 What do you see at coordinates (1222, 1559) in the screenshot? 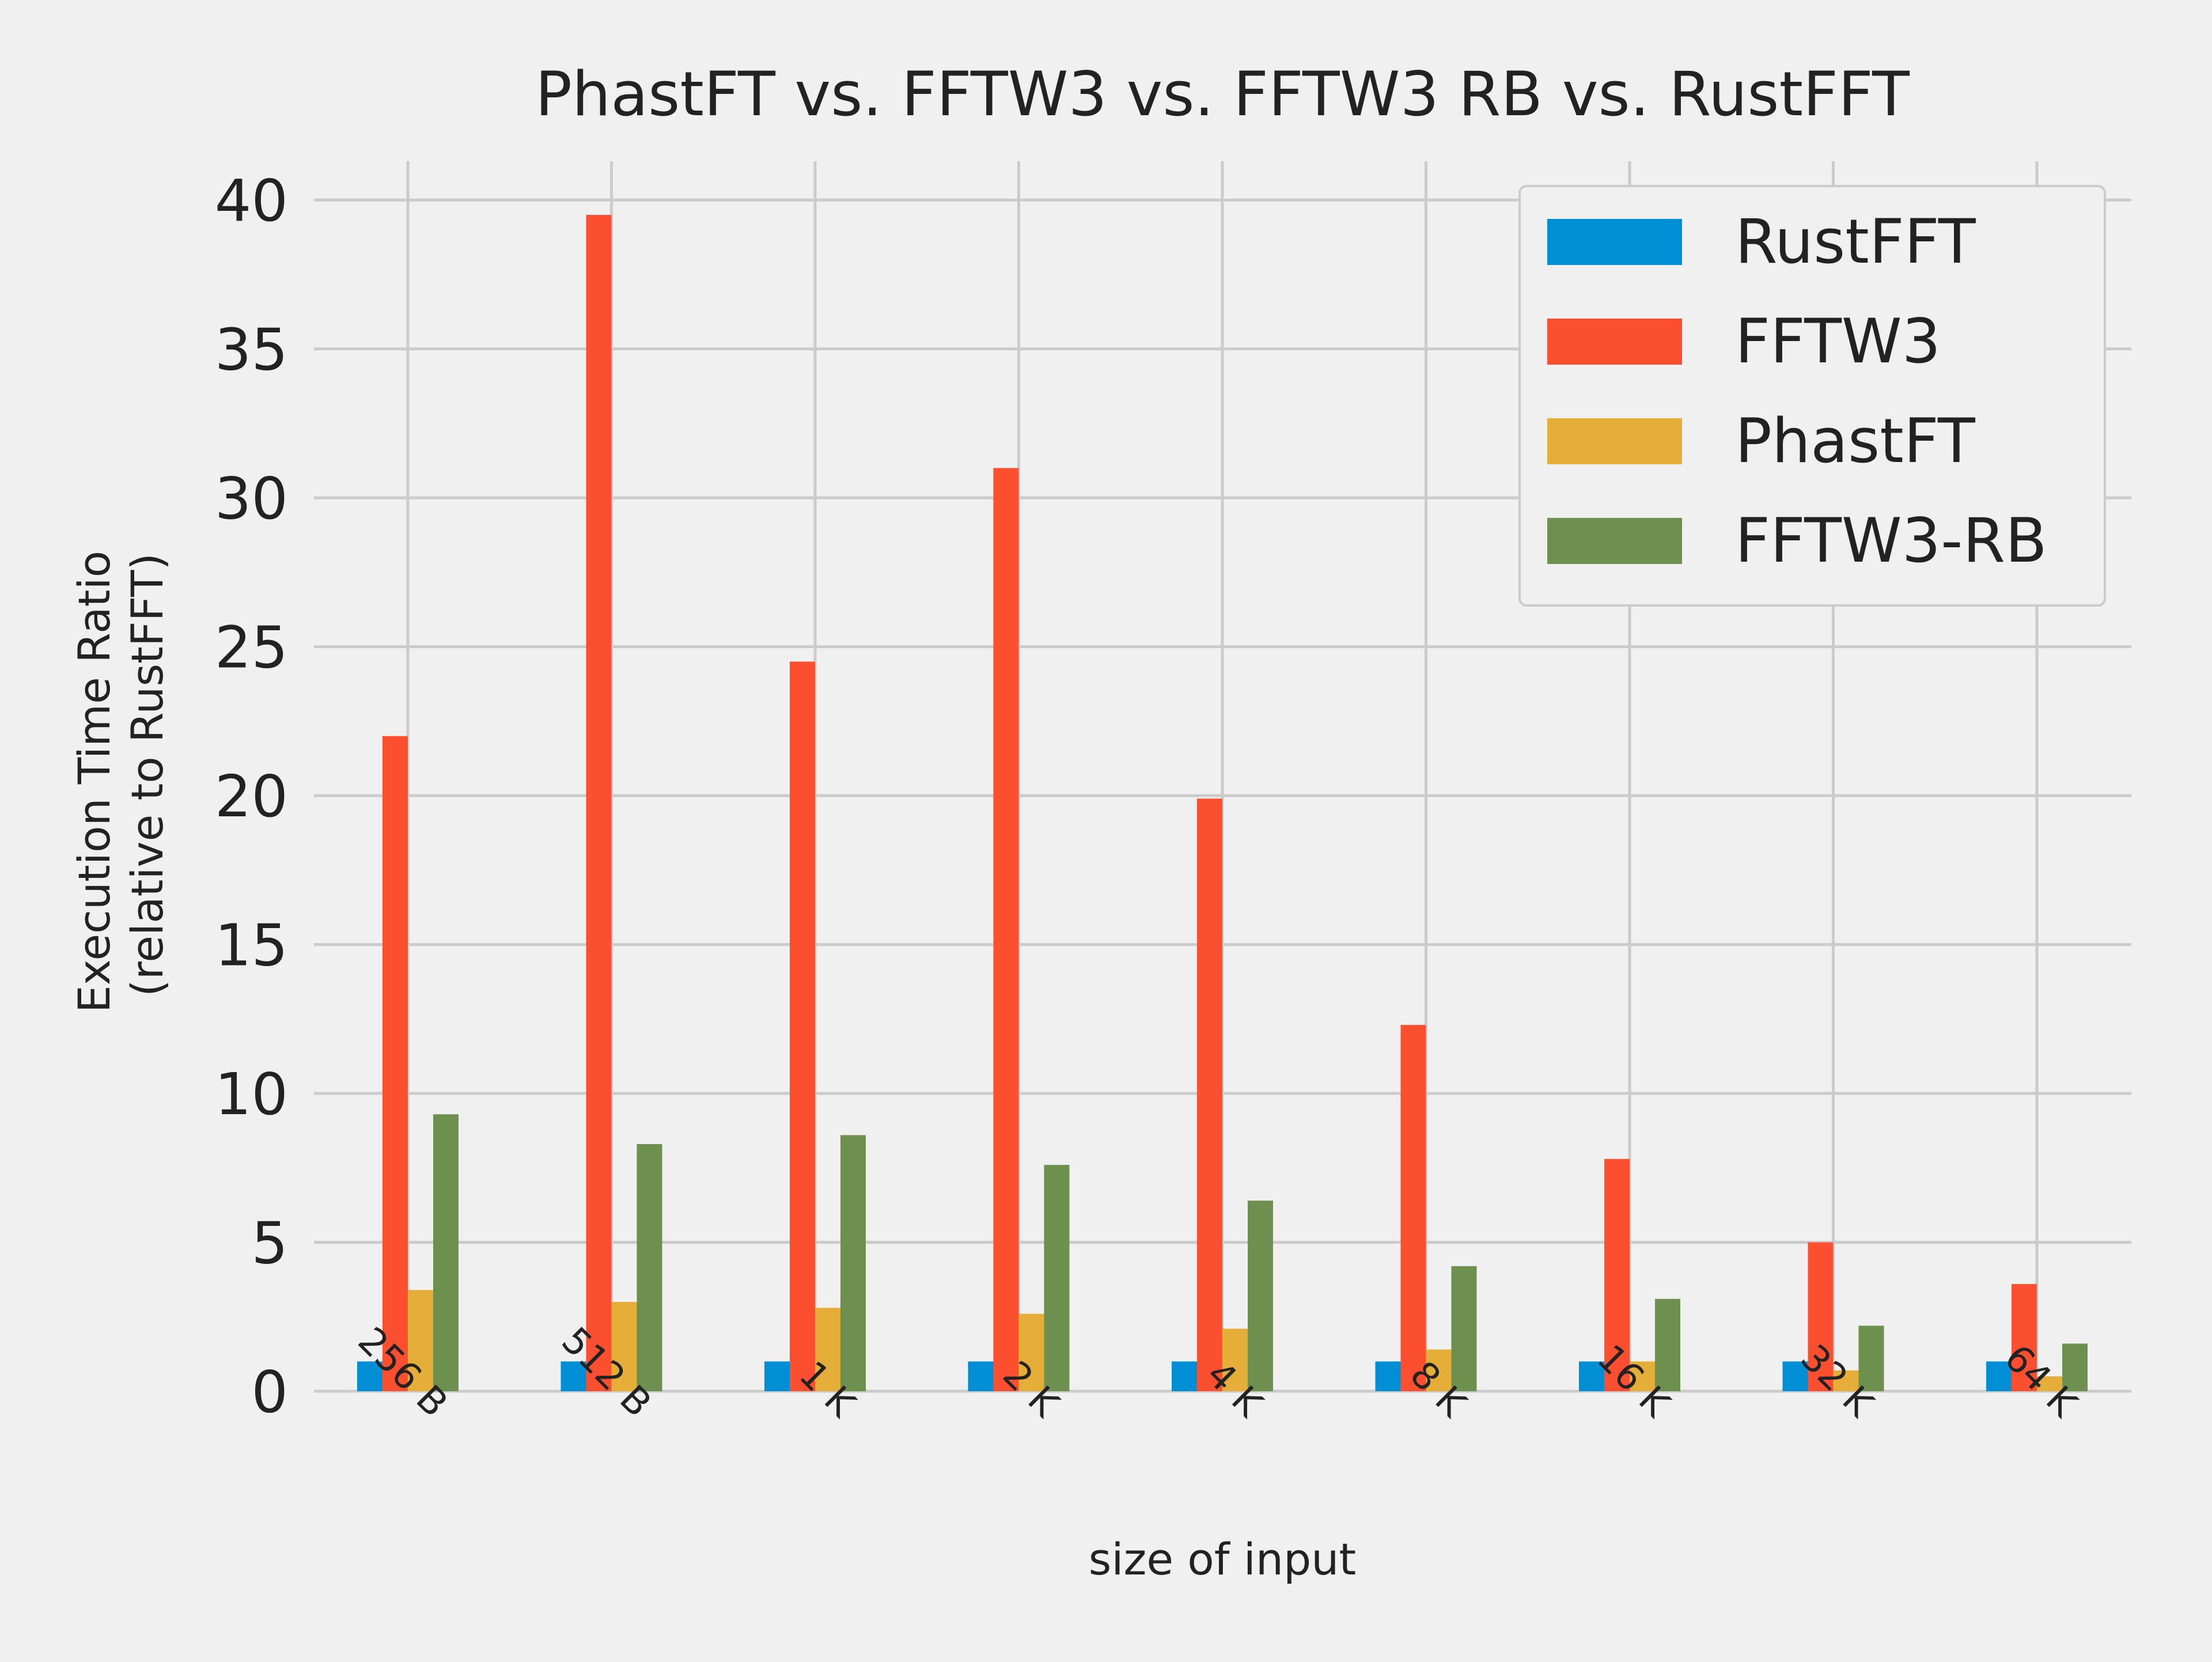
I see `x-axis-label: size of input` at bounding box center [1222, 1559].